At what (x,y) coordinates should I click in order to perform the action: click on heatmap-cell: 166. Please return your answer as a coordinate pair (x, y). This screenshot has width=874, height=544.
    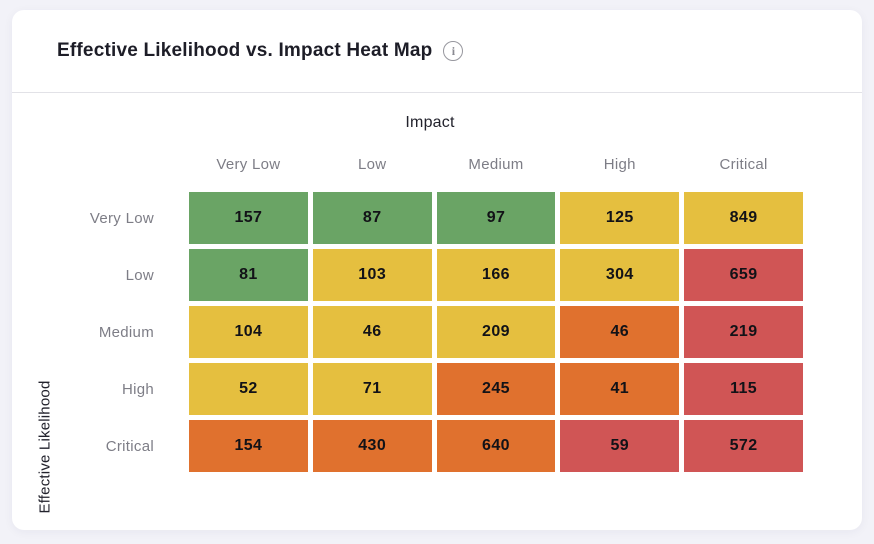
    Looking at the image, I should click on (496, 275).